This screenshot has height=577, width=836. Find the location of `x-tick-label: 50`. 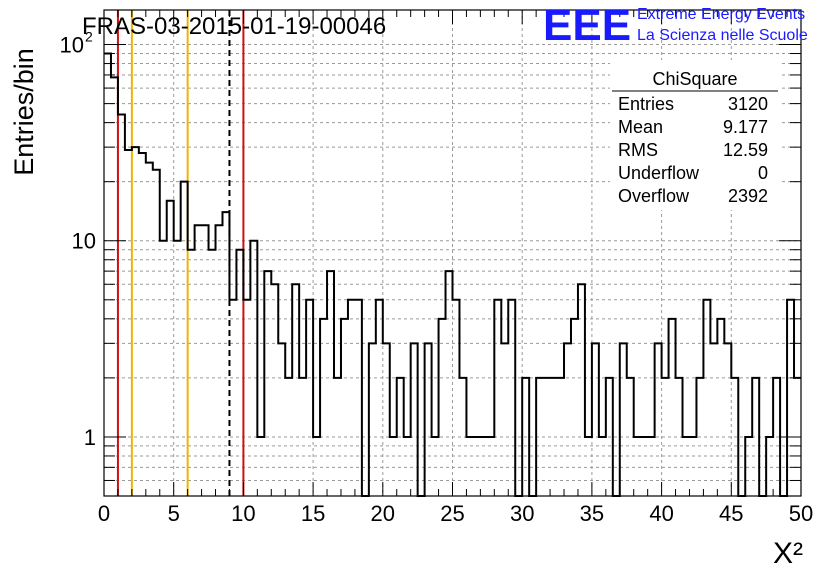

x-tick-label: 50 is located at coordinates (801, 513).